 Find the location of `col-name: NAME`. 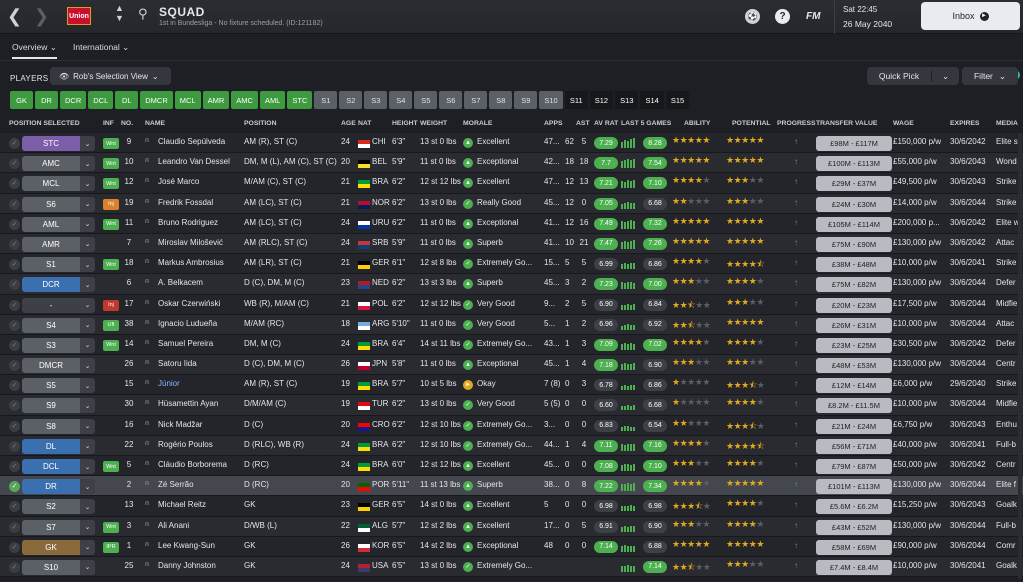

col-name: NAME is located at coordinates (155, 123).